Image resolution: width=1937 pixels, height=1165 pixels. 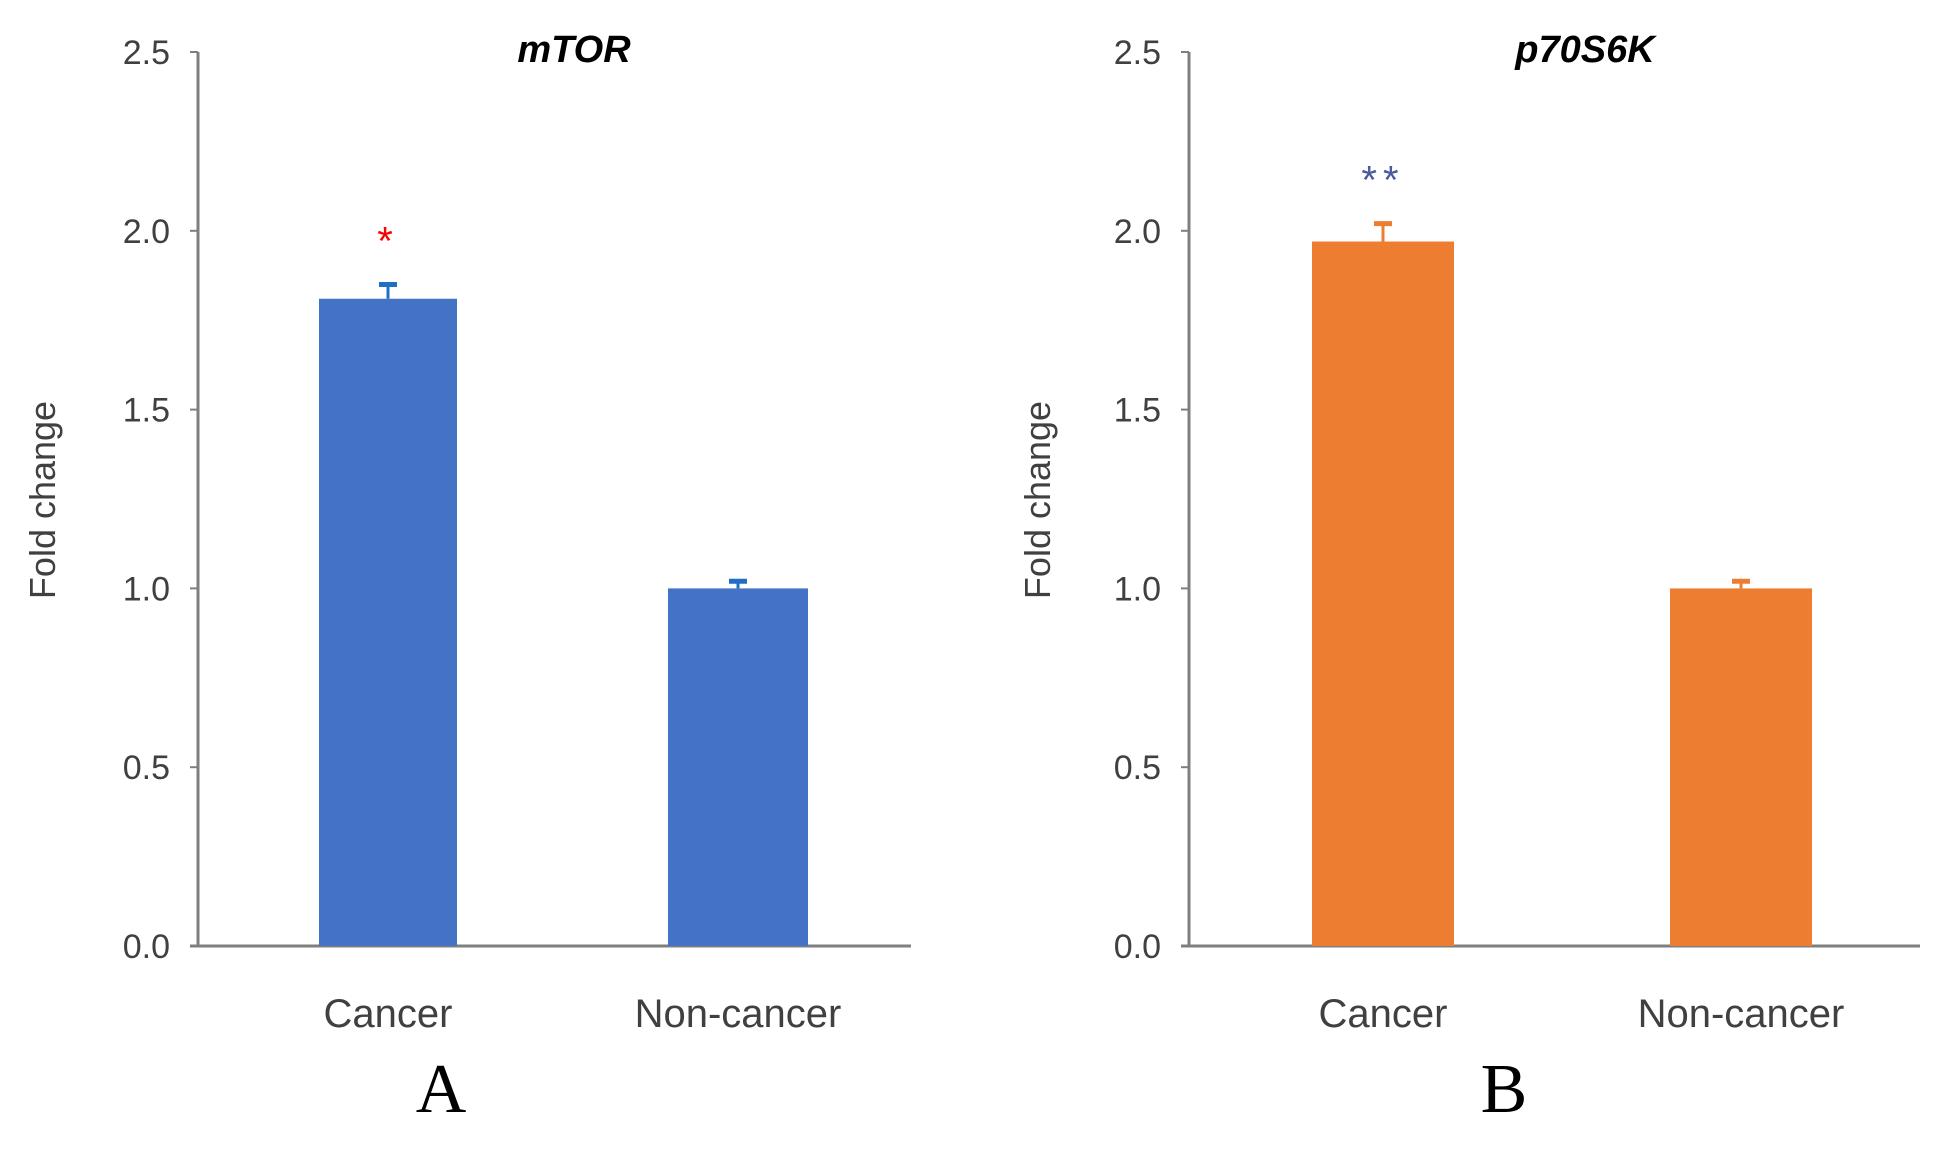 I want to click on panel-label: A, so click(x=441, y=1089).